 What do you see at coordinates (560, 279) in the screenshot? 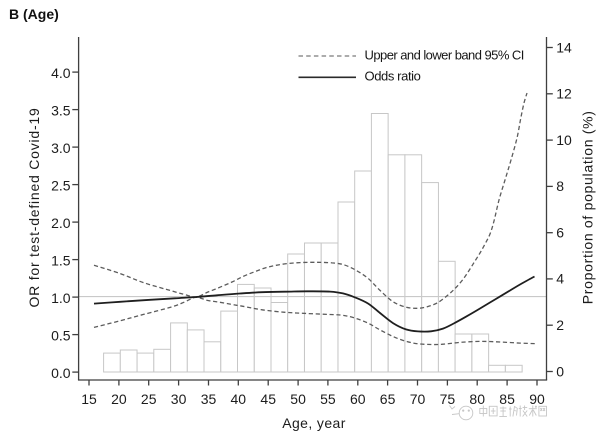
I see `svg-text: 4` at bounding box center [560, 279].